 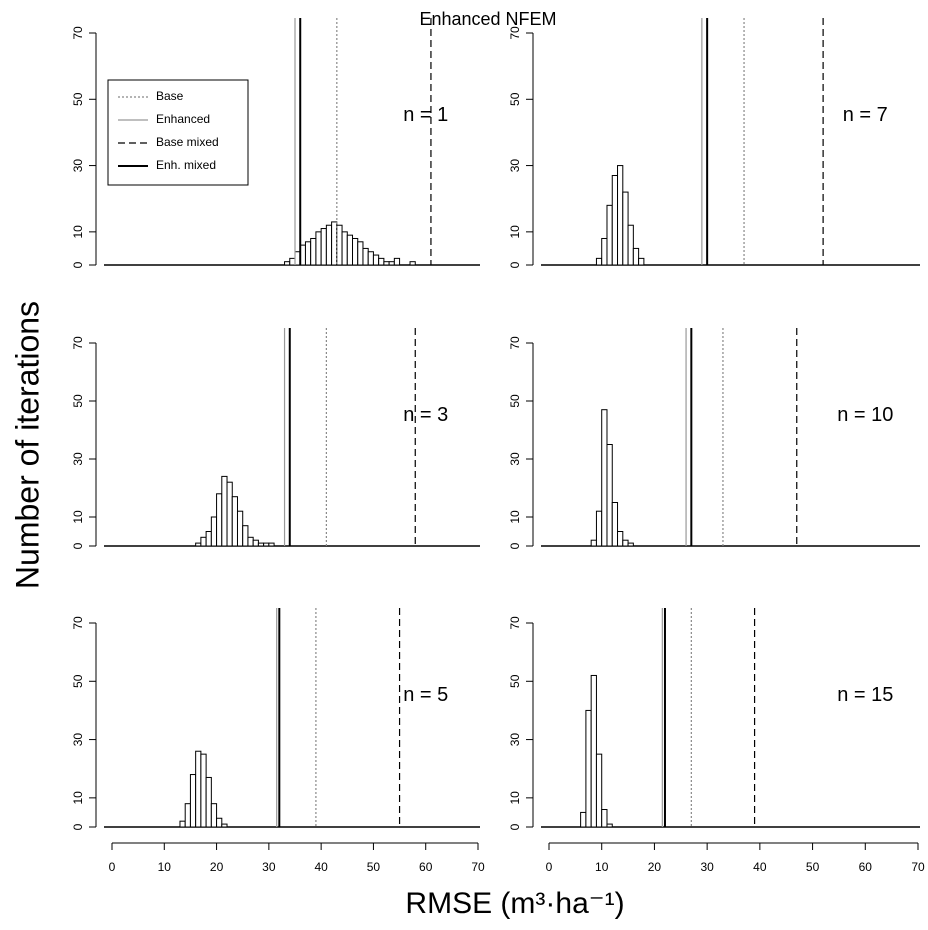 What do you see at coordinates (426, 867) in the screenshot?
I see `x-tick-label: 60` at bounding box center [426, 867].